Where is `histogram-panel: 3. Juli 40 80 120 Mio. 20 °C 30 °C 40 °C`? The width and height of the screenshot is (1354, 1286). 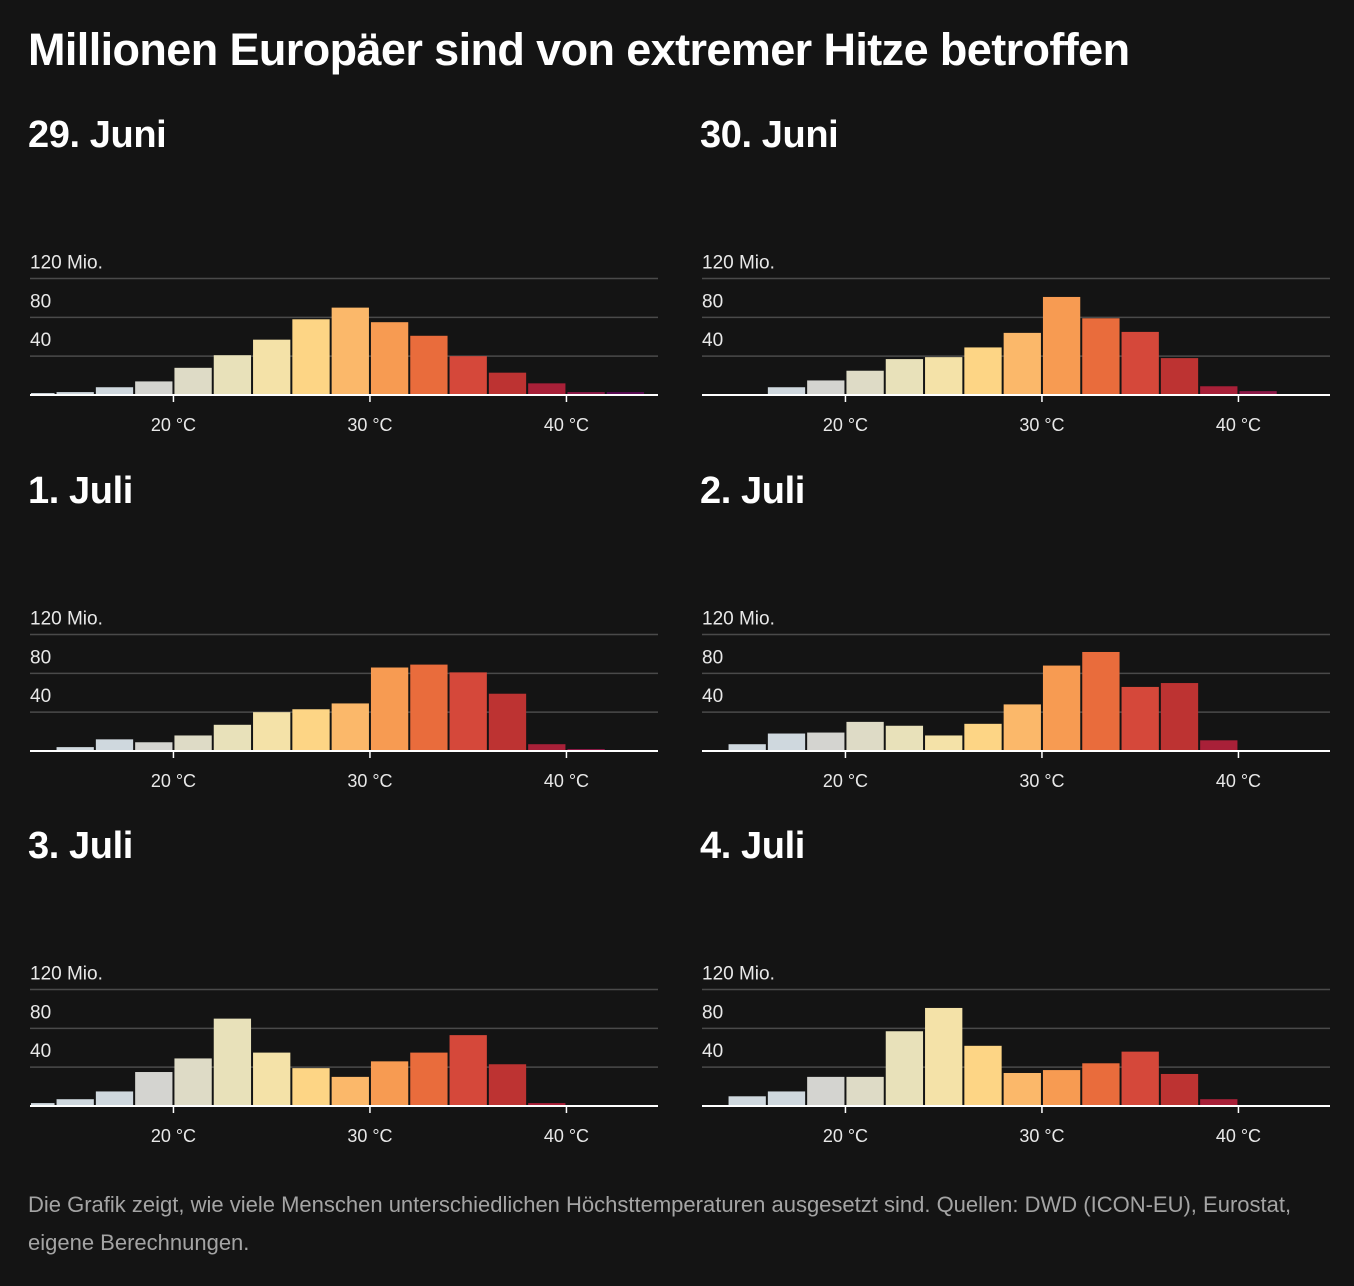 histogram-panel: 3. Juli 40 80 120 Mio. 20 °C 30 °C 40 °C is located at coordinates (348, 988).